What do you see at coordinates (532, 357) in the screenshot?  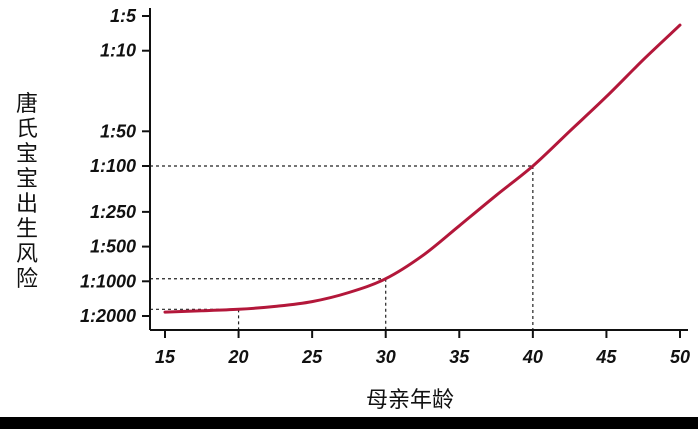 I see `x-tick-label: 40` at bounding box center [532, 357].